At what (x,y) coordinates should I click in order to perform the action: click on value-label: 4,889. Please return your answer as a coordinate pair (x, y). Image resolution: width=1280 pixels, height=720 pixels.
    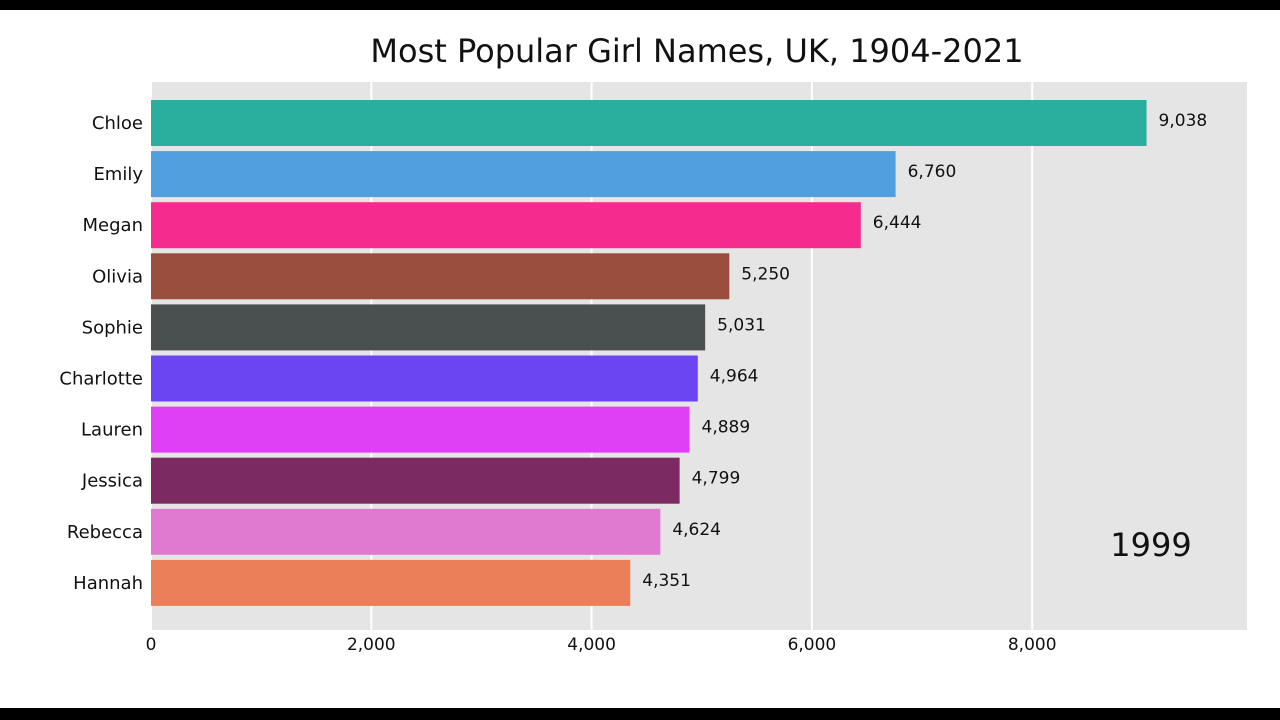
    Looking at the image, I should click on (726, 428).